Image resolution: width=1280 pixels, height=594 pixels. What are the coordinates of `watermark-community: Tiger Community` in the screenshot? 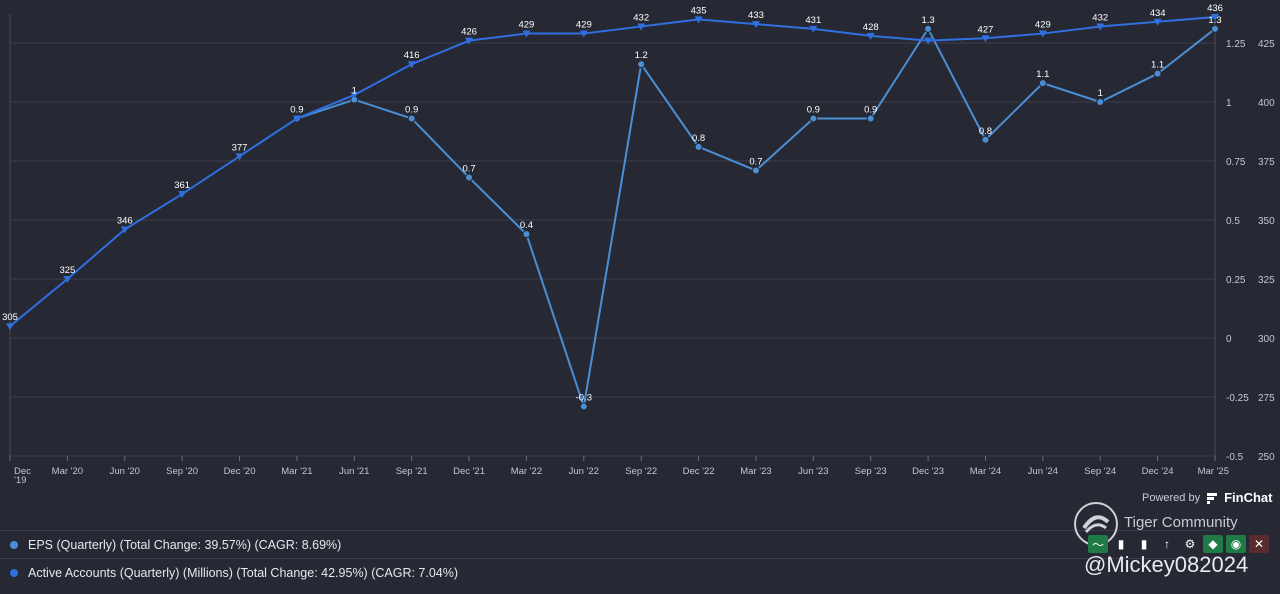 It's located at (1181, 522).